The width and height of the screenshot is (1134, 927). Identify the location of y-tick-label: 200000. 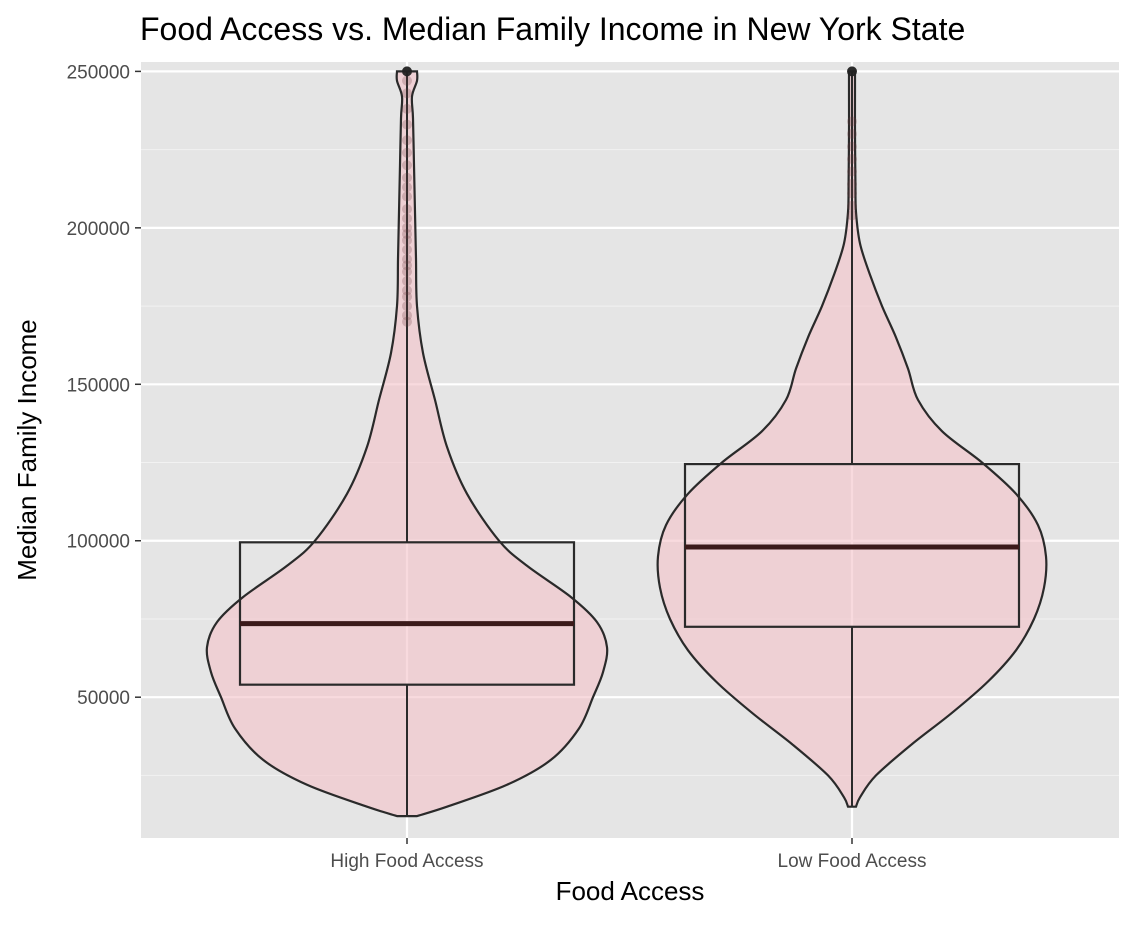
(98, 229).